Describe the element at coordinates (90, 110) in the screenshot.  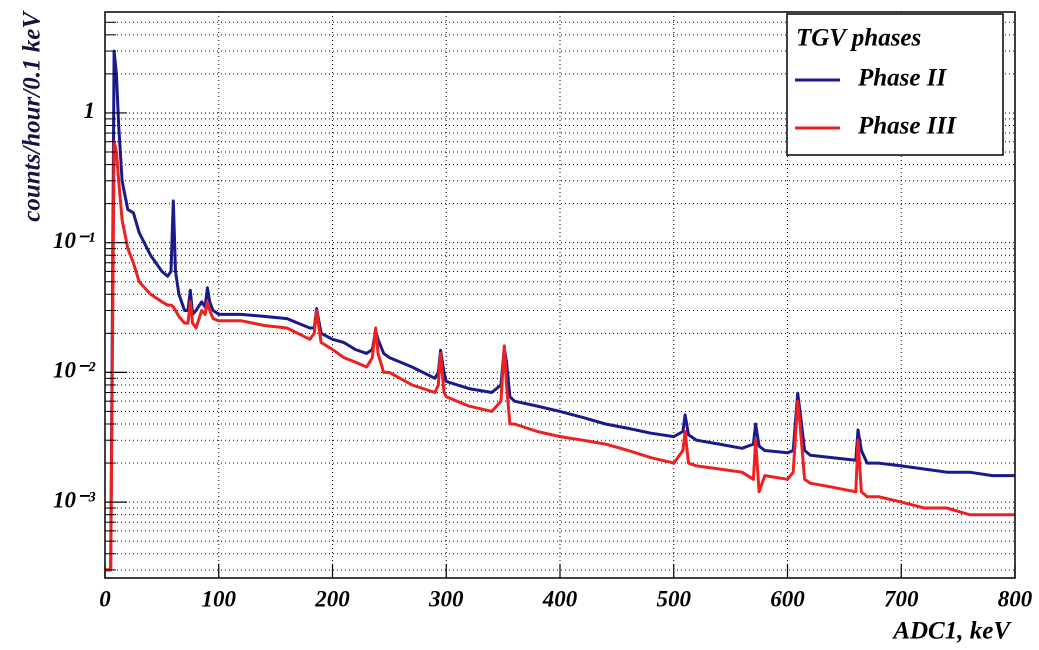
I see `y-tick-label: 1` at that location.